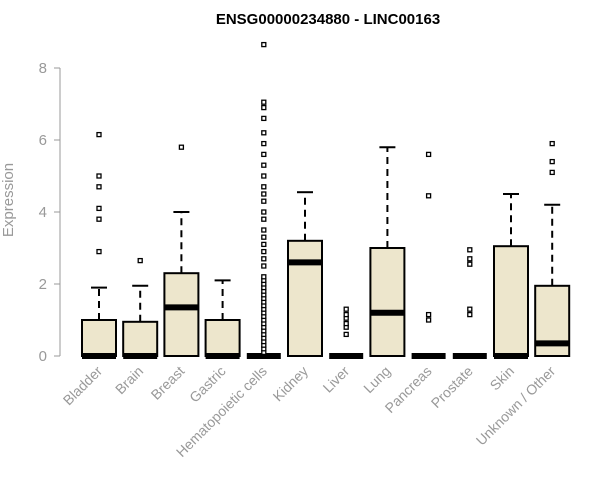 The image size is (600, 500). I want to click on x-tick-label: Lung, so click(376, 379).